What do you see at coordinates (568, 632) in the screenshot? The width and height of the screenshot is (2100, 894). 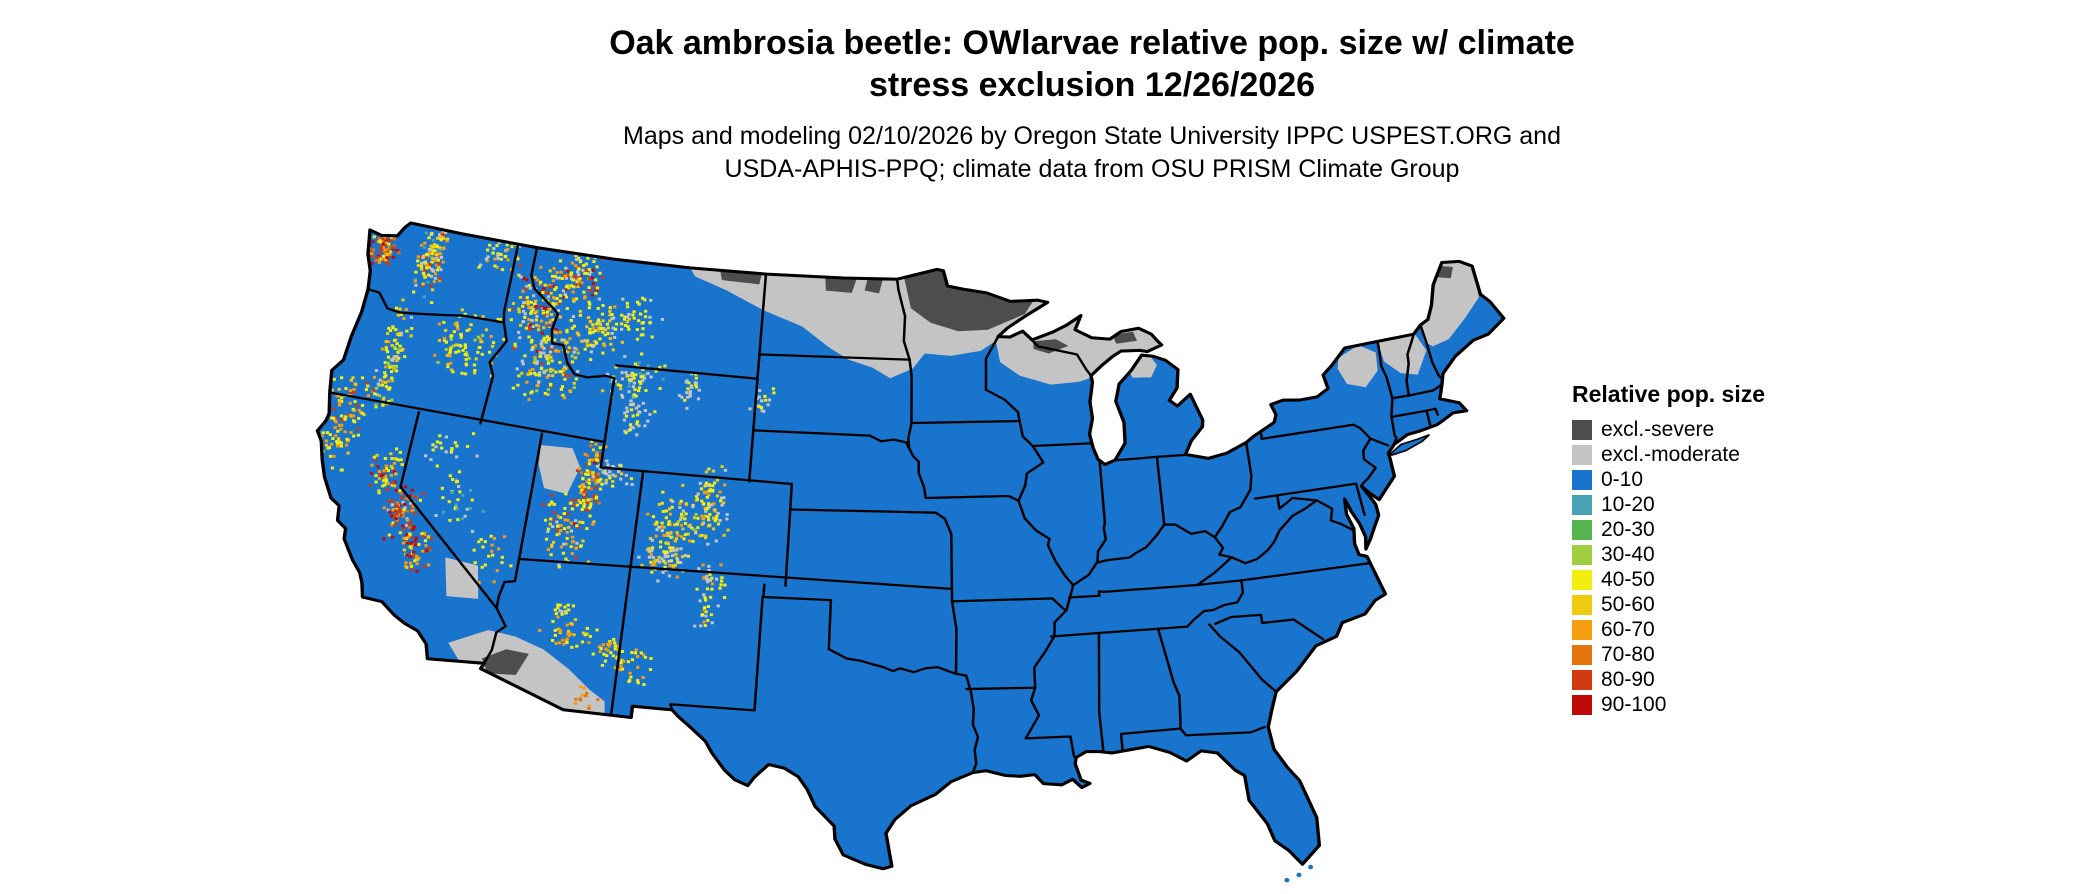 I see `cluster-mogollon-arizona` at bounding box center [568, 632].